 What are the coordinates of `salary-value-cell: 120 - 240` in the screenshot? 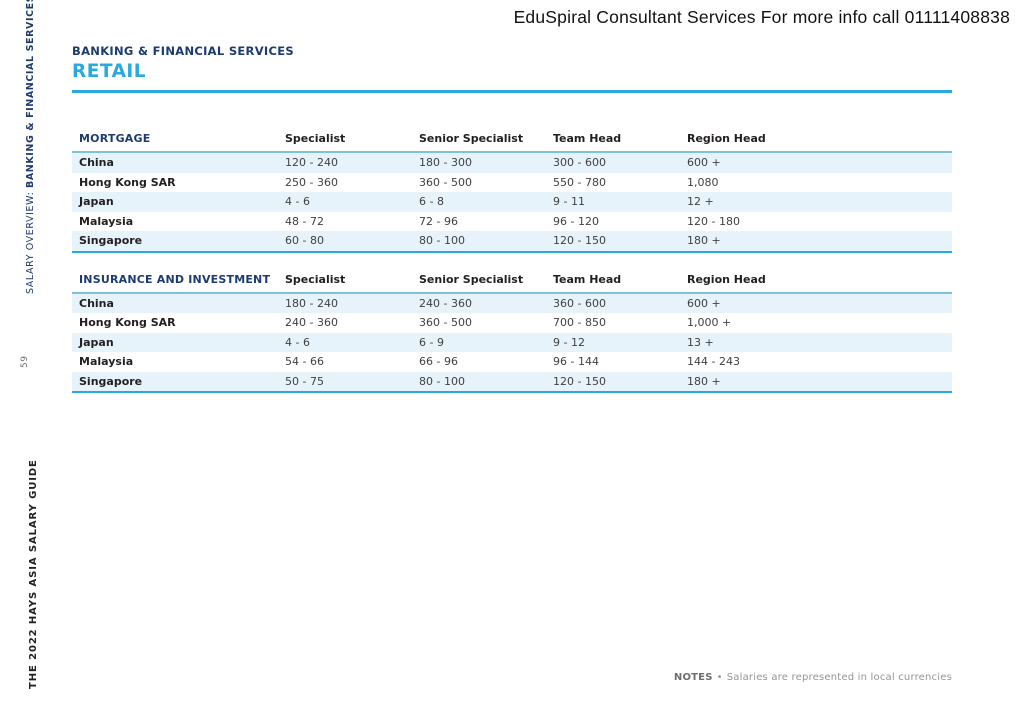 It's located at (311, 162).